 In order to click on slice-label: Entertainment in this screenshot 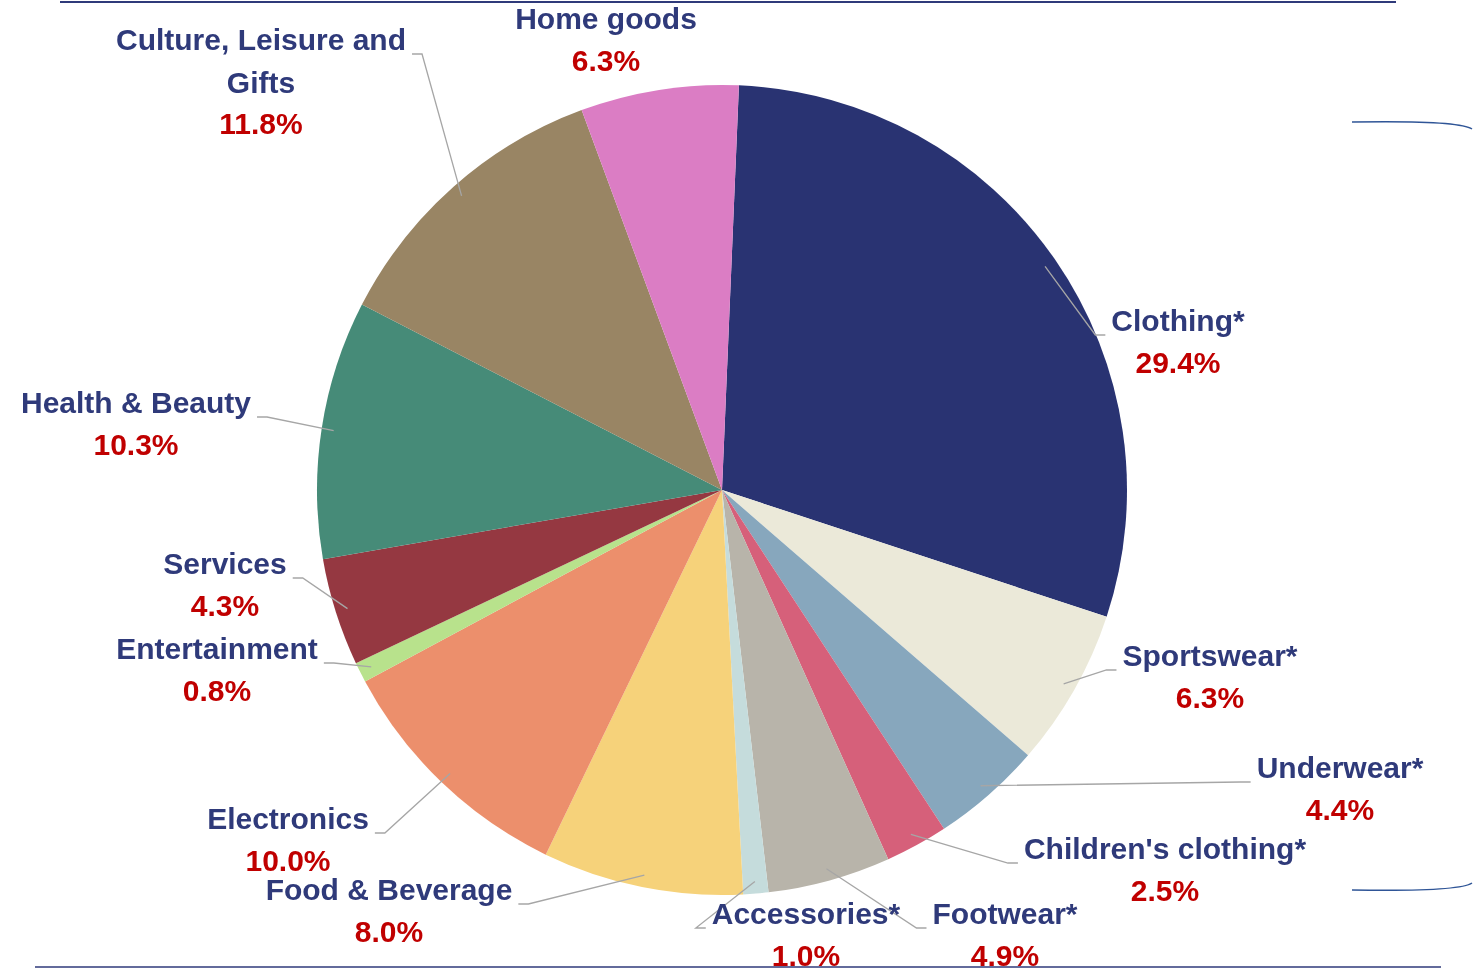, I will do `click(217, 649)`.